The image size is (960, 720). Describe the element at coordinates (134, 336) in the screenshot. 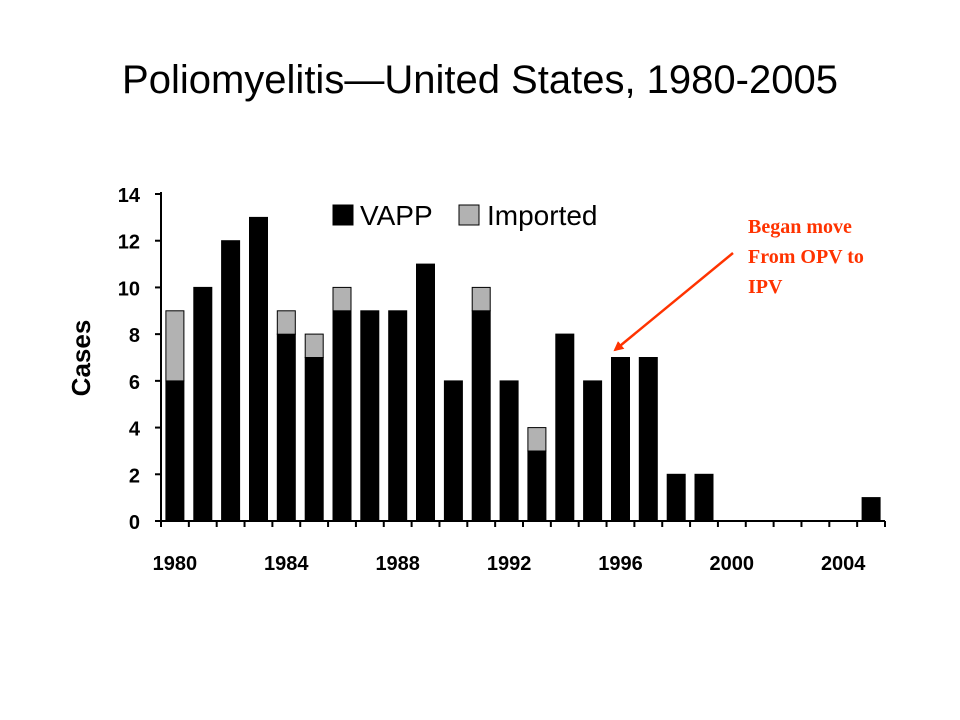

I see `y-tick-label: 8` at that location.